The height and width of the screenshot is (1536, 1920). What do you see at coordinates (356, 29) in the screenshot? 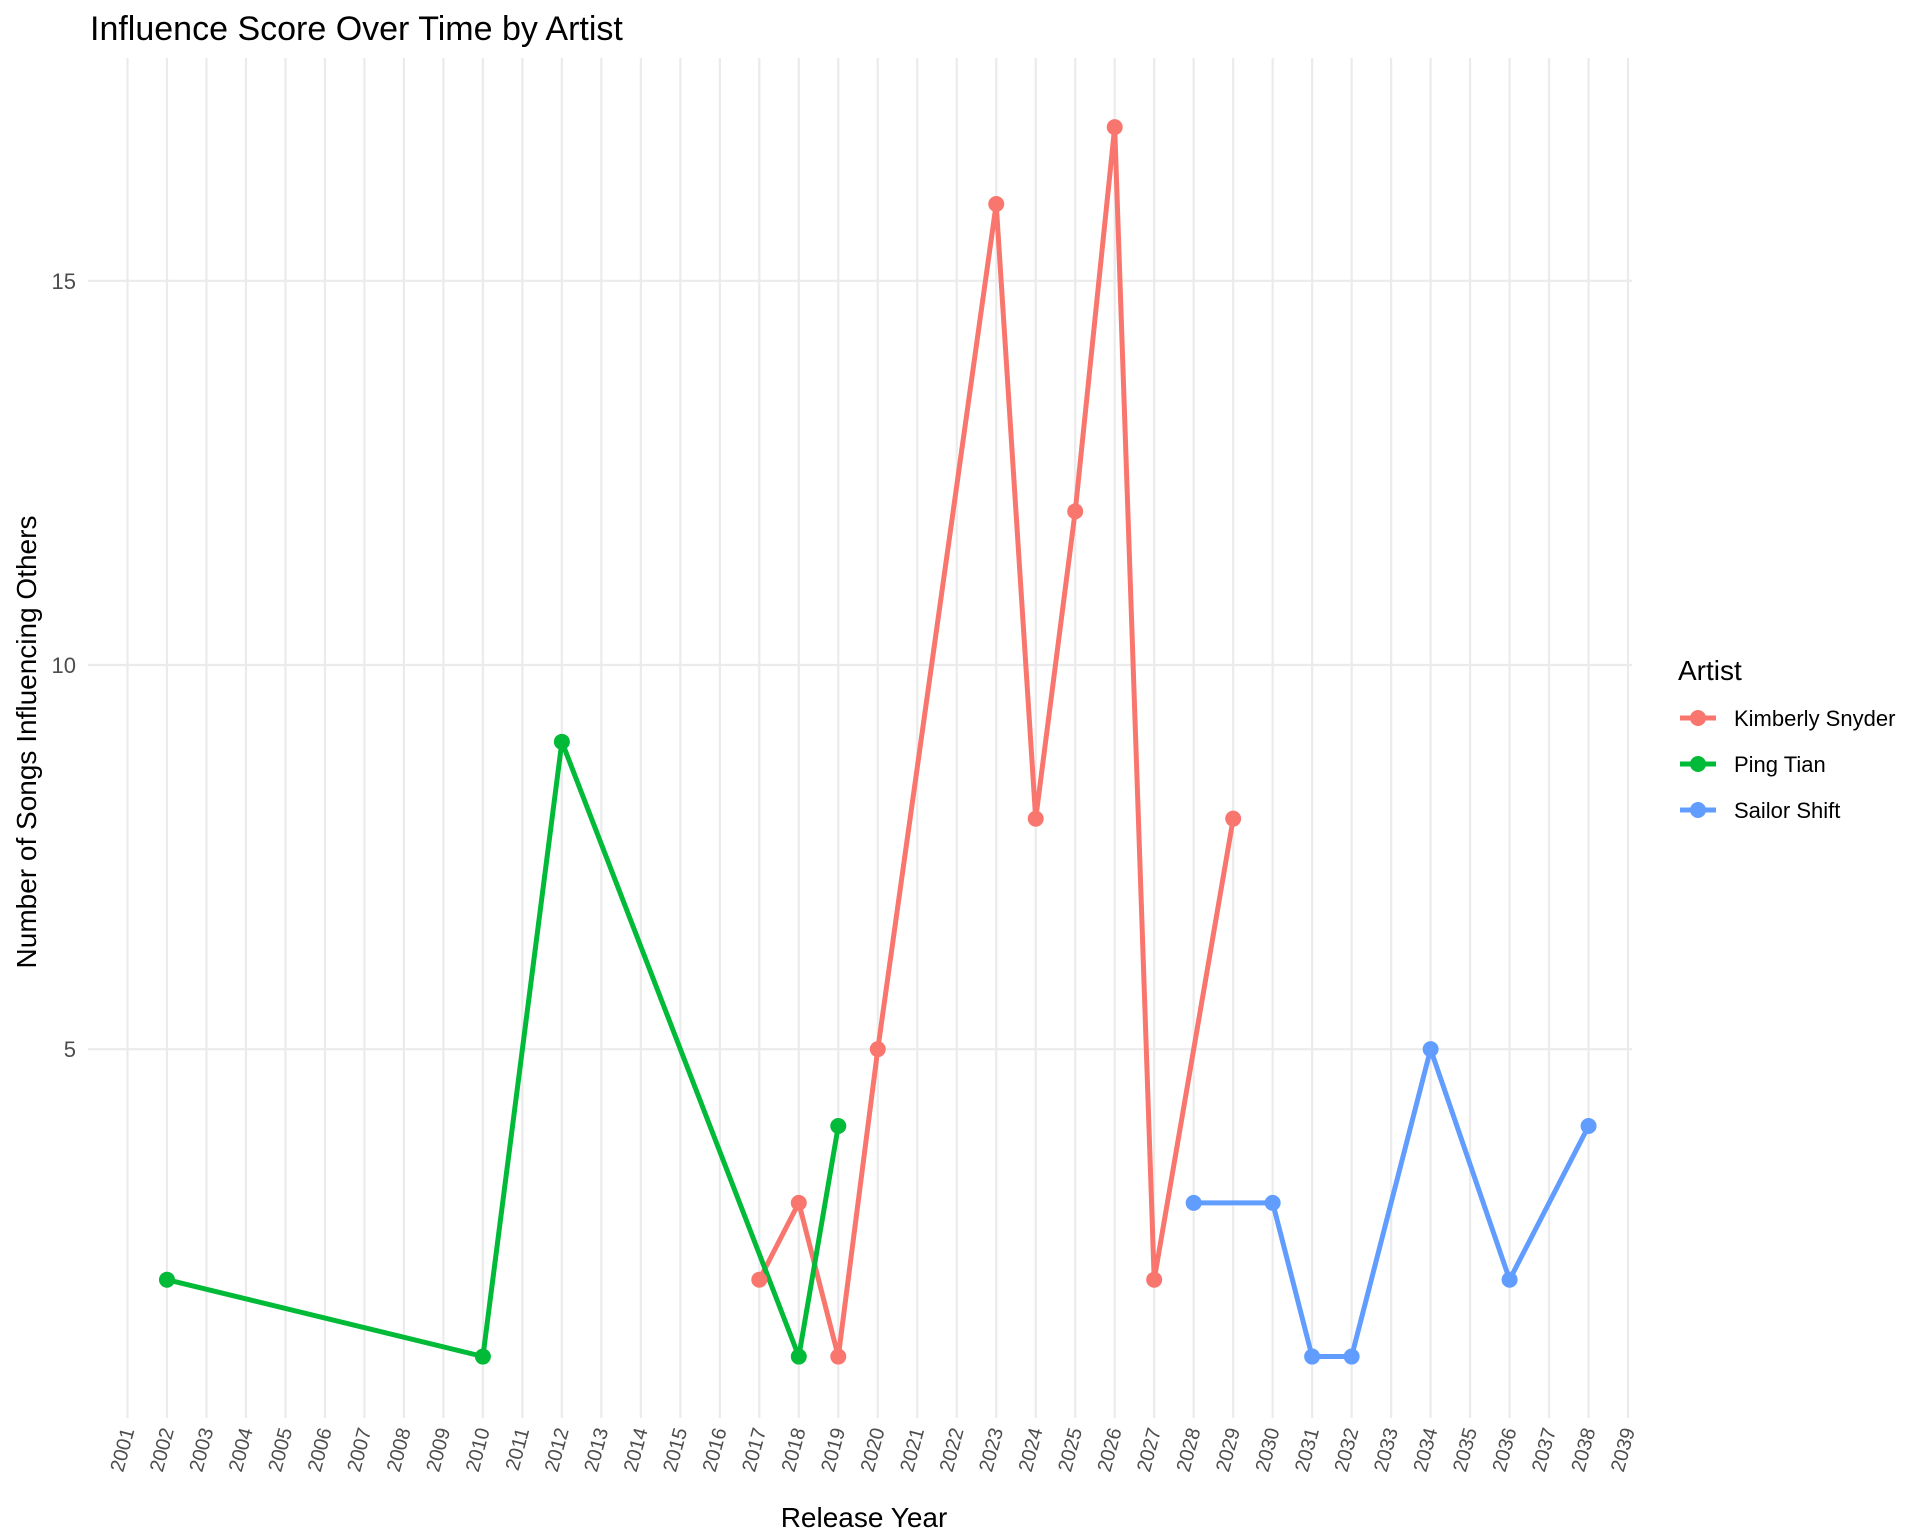
I see `chart-title: Influence Score Over Time by Artist` at bounding box center [356, 29].